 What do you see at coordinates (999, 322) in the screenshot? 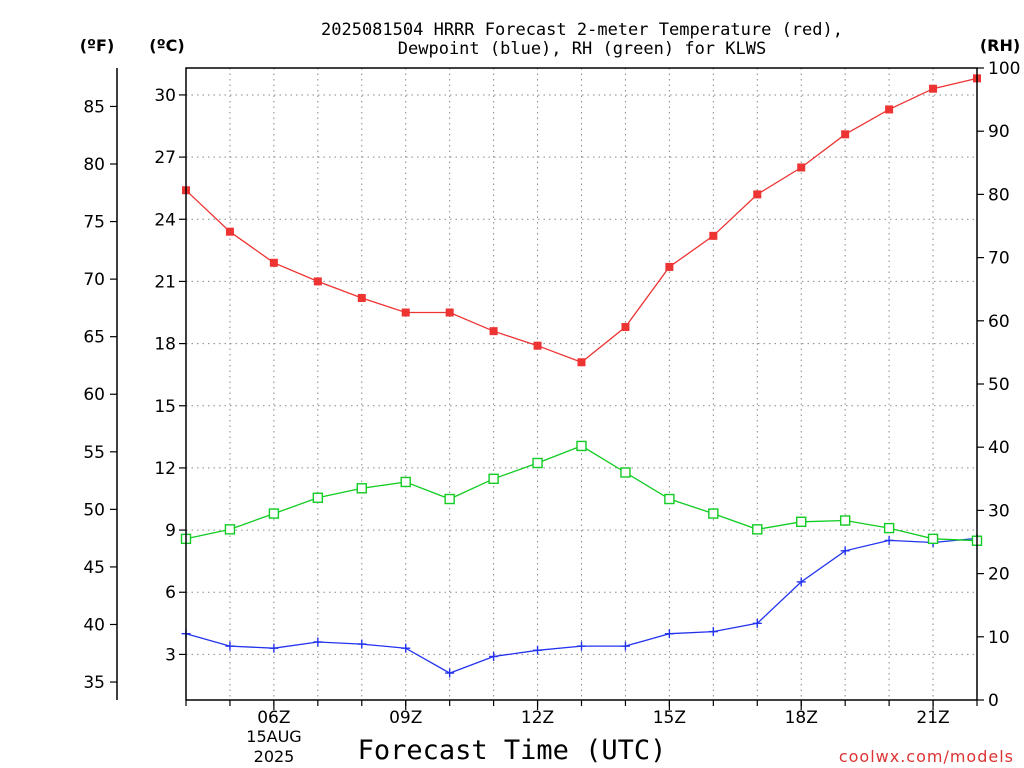
I see `rh-tick-label: 60` at bounding box center [999, 322].